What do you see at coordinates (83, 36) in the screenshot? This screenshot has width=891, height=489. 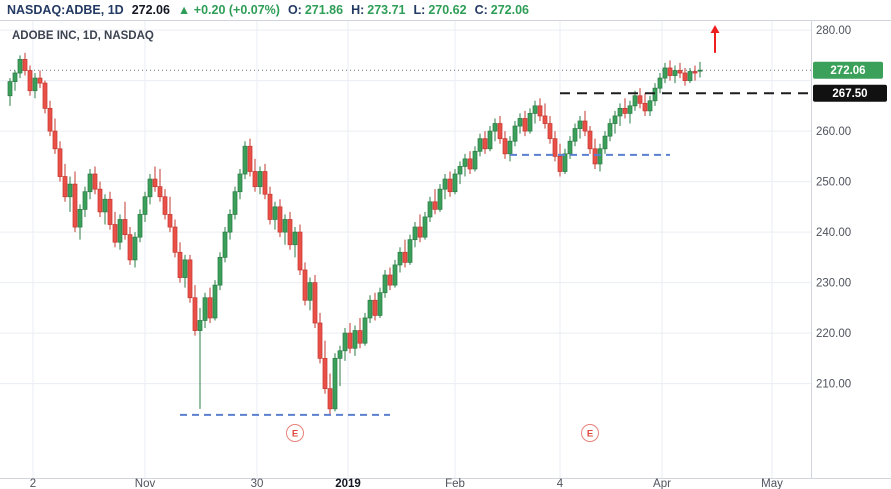 I see `chart-legend: ADOBE INC, 1D, NASDAQ` at bounding box center [83, 36].